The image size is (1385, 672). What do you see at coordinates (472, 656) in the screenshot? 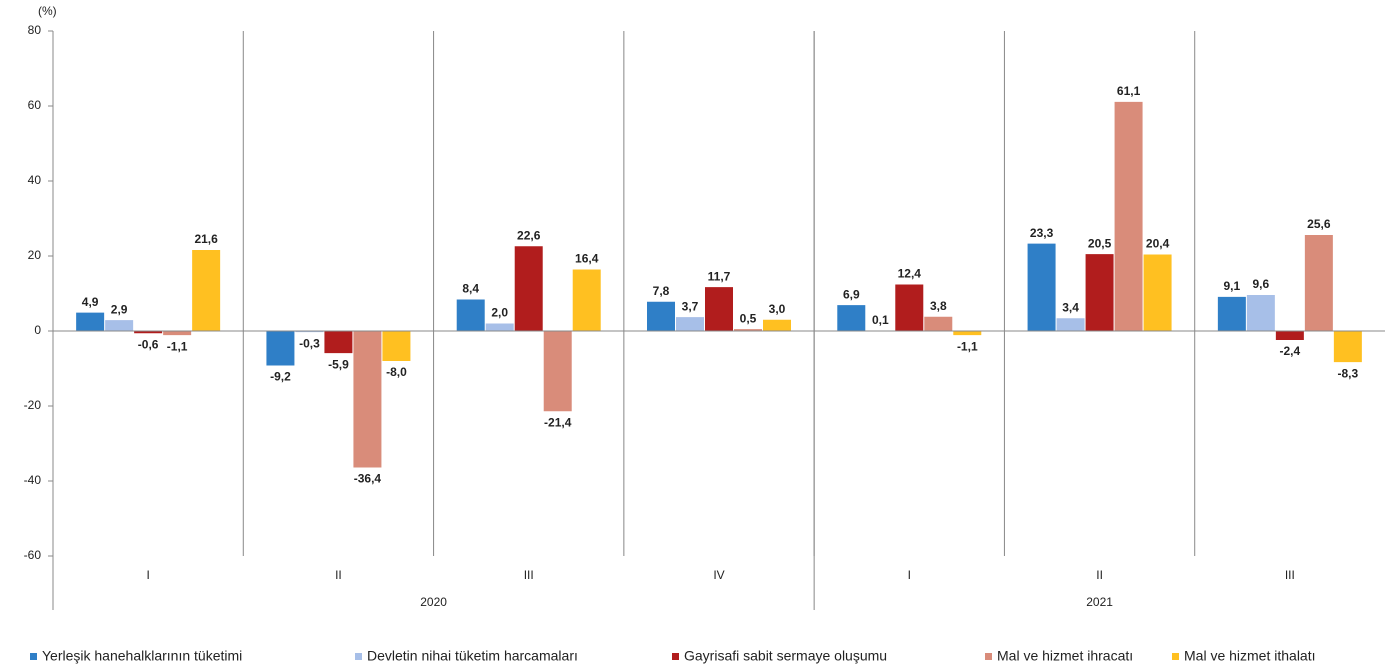
I see `legend-label: Devletin nihai tüketim harcamaları` at bounding box center [472, 656].